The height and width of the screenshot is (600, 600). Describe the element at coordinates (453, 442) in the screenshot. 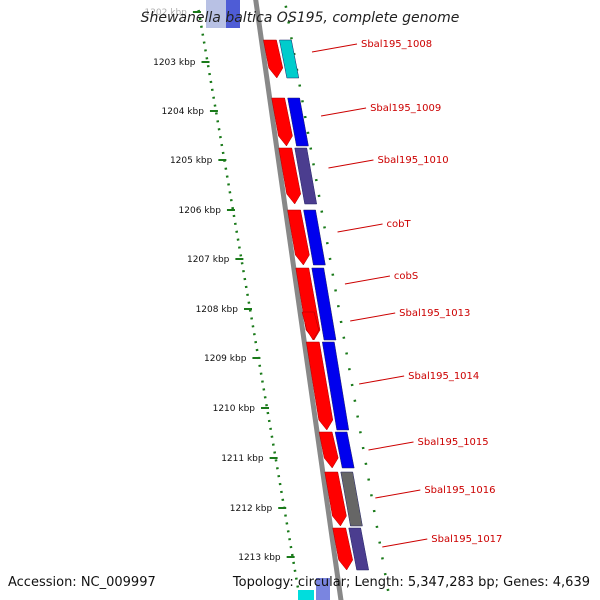

I see `gene-label: Sbal195_1015` at that location.